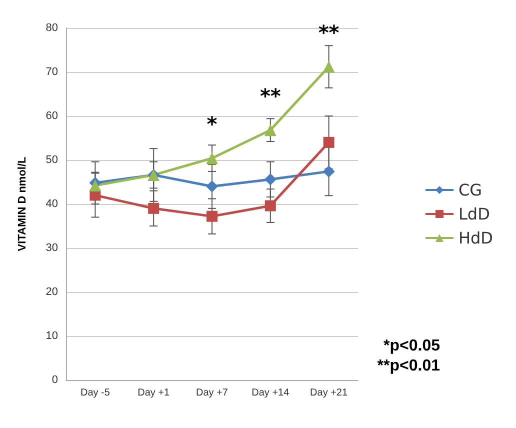  What do you see at coordinates (95, 393) in the screenshot?
I see `x-tick-label: Day -5` at bounding box center [95, 393].